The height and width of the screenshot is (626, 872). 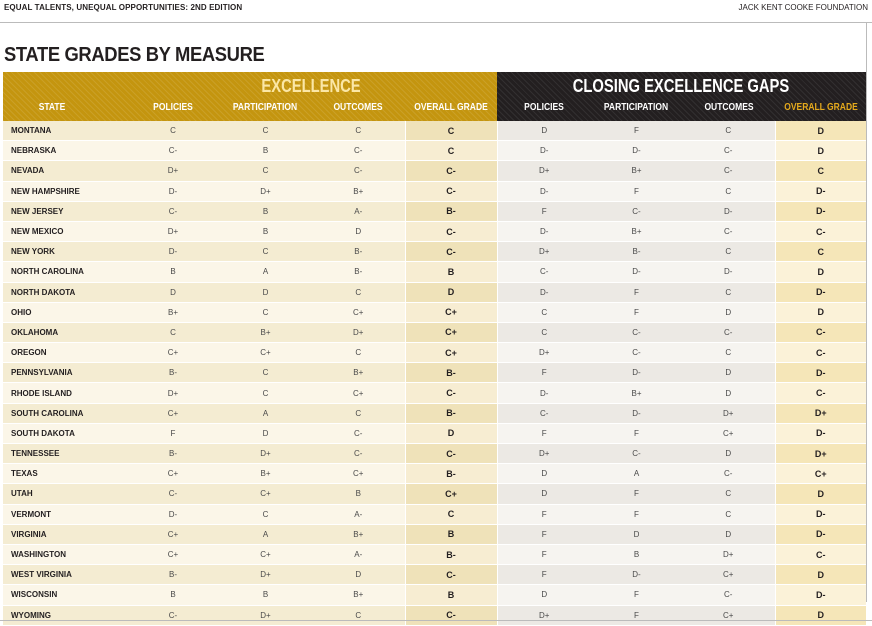 What do you see at coordinates (65, 333) in the screenshot?
I see `state-name: OKLAHOMA` at bounding box center [65, 333].